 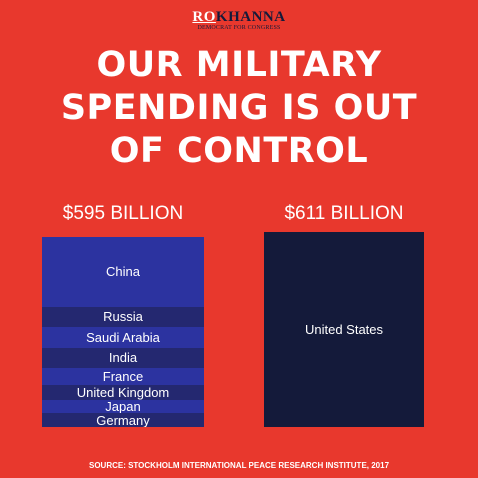 What do you see at coordinates (239, 65) in the screenshot?
I see `headline-line-1: OUR MILITARY` at bounding box center [239, 65].